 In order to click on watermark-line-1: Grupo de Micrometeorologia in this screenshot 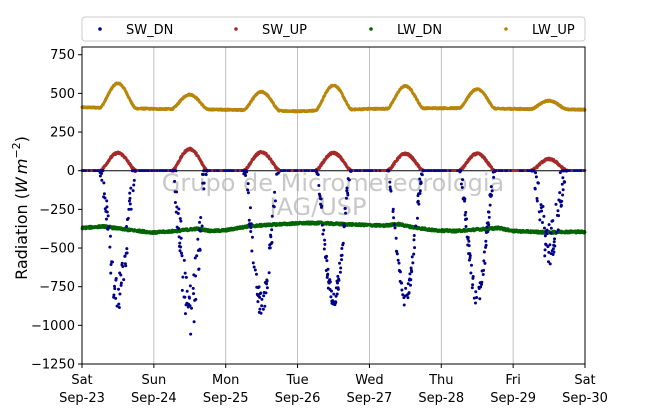, I will do `click(333, 183)`.